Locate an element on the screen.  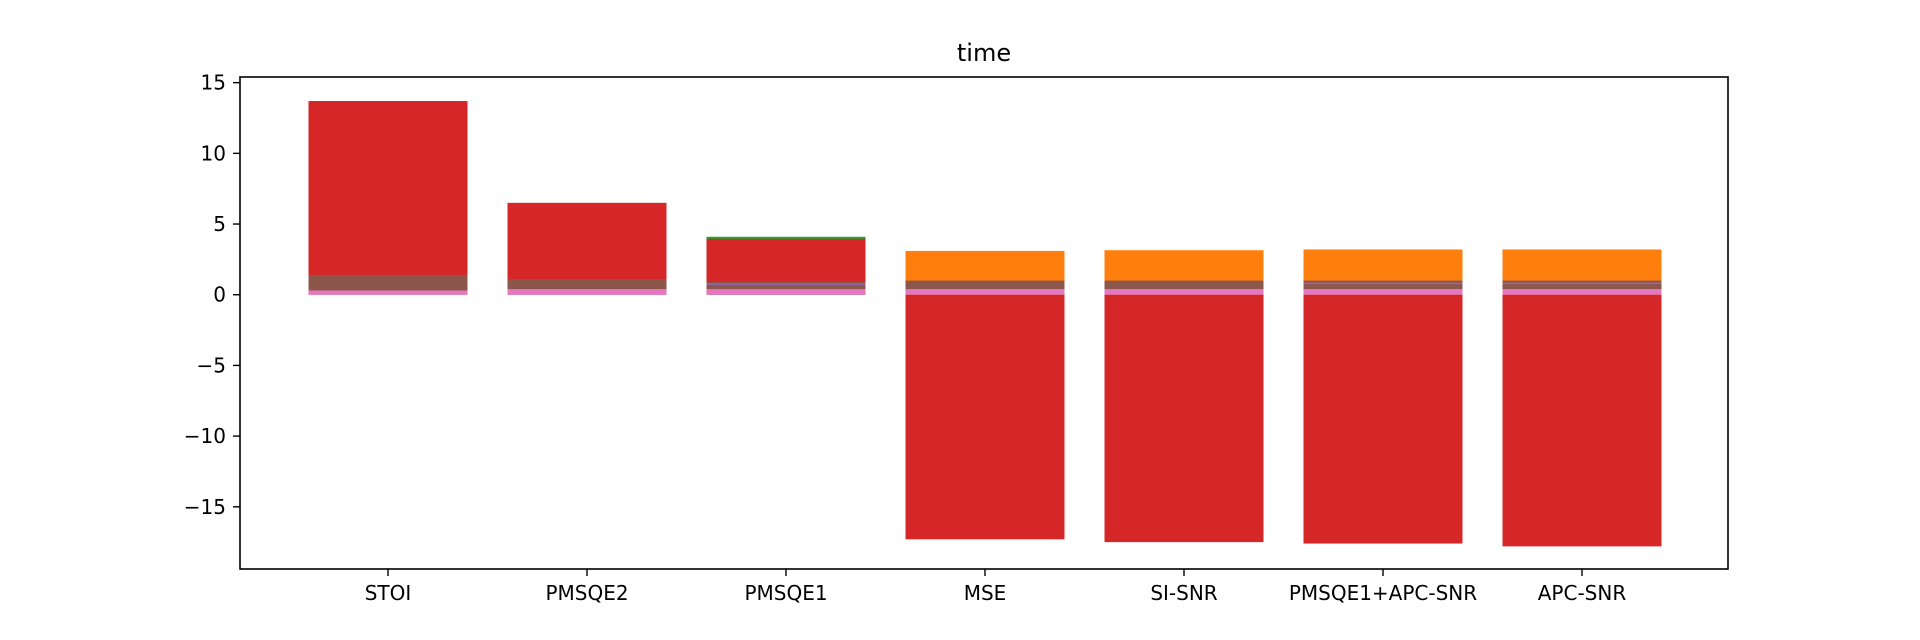
chart-title: time is located at coordinates (984, 53).